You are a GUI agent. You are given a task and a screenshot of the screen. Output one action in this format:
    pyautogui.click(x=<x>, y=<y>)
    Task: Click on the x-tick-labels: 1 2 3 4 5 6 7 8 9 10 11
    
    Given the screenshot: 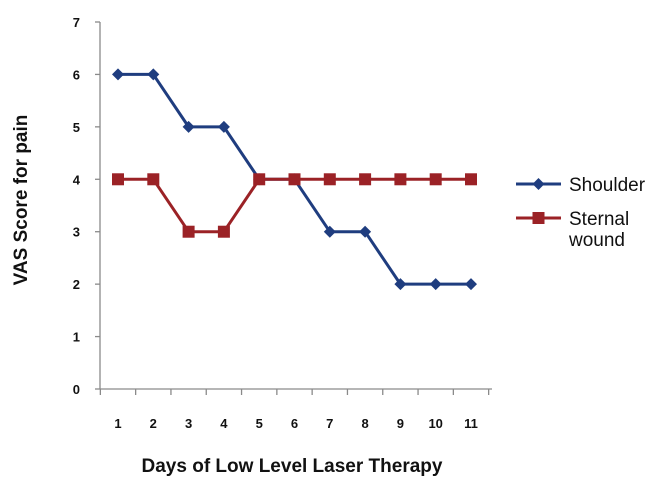 What is the action you would take?
    pyautogui.click(x=294, y=410)
    